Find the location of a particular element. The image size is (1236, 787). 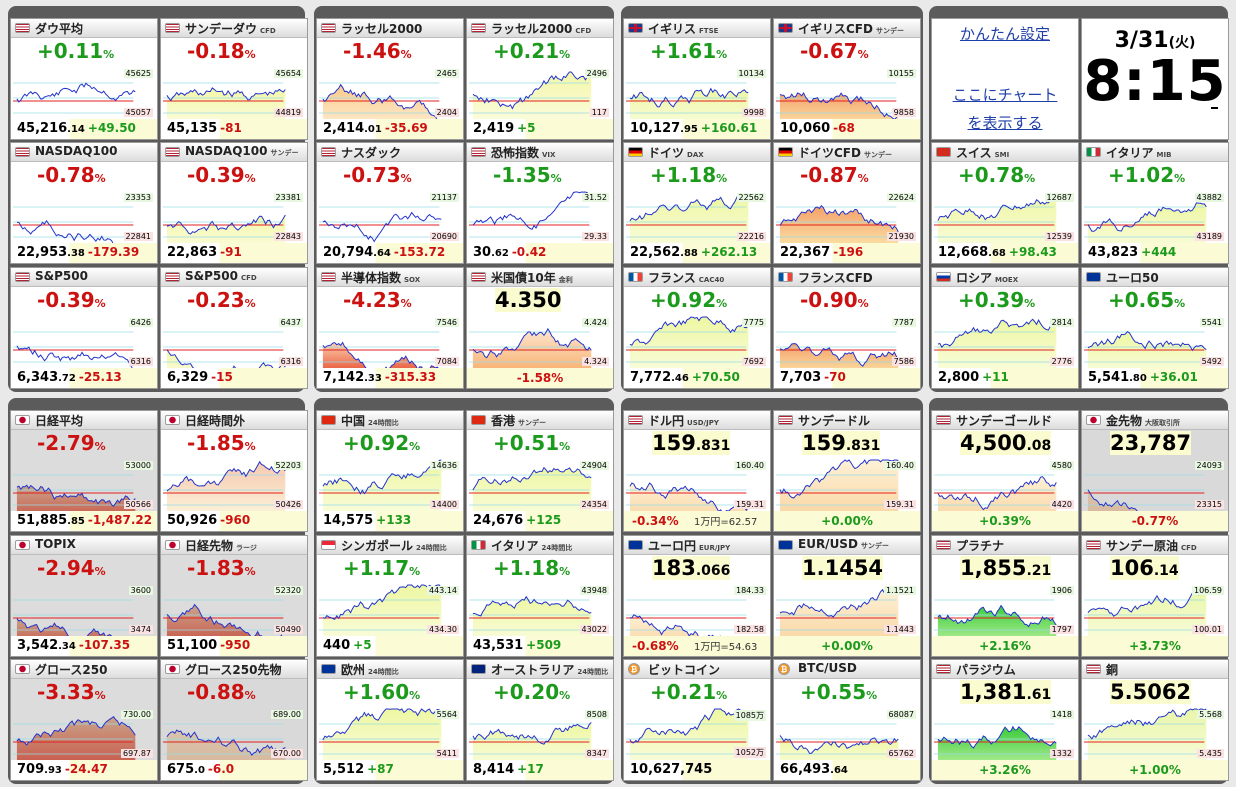

market-card: ナスダック 21137 20690 -0.73% 20,794.64 -153.72 is located at coordinates (390, 203).